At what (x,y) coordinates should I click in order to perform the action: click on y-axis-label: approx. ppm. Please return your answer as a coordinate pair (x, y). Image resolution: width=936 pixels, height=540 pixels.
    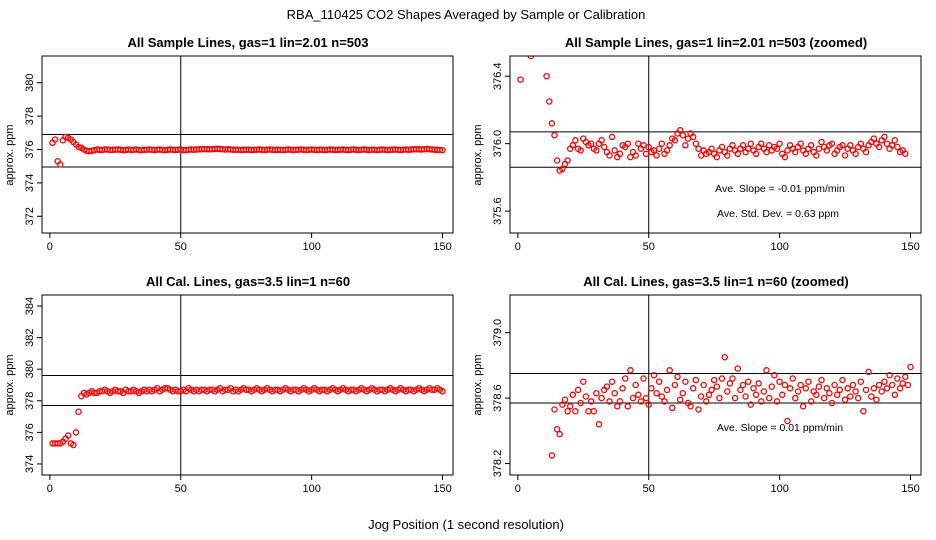
    Looking at the image, I should click on (10, 154).